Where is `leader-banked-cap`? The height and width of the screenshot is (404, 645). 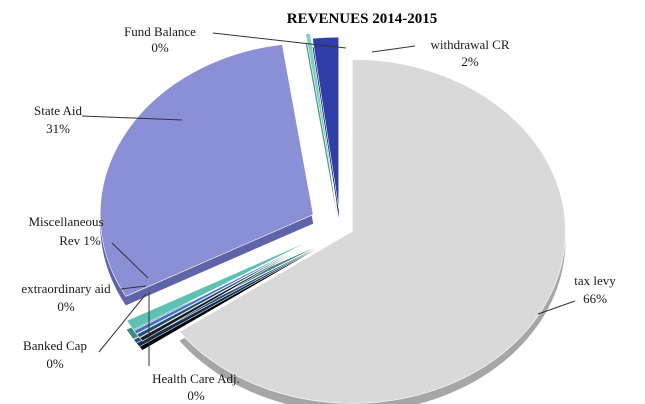 leader-banked-cap is located at coordinates (122, 323).